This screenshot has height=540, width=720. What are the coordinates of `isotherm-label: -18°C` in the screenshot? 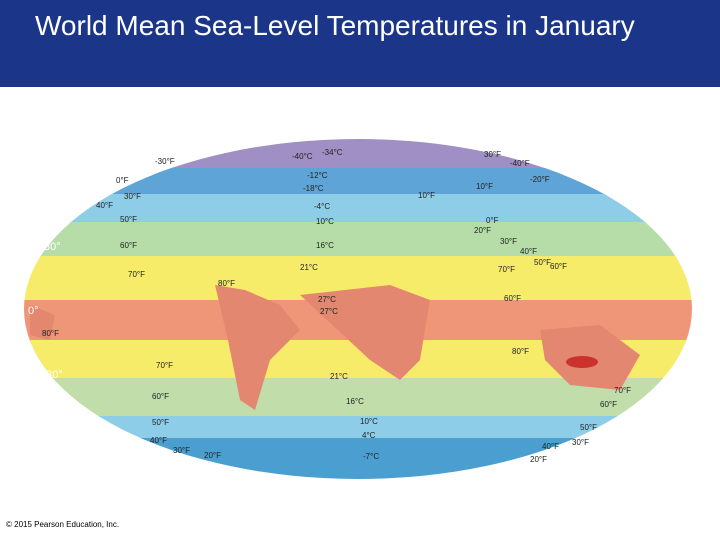 It's located at (313, 188).